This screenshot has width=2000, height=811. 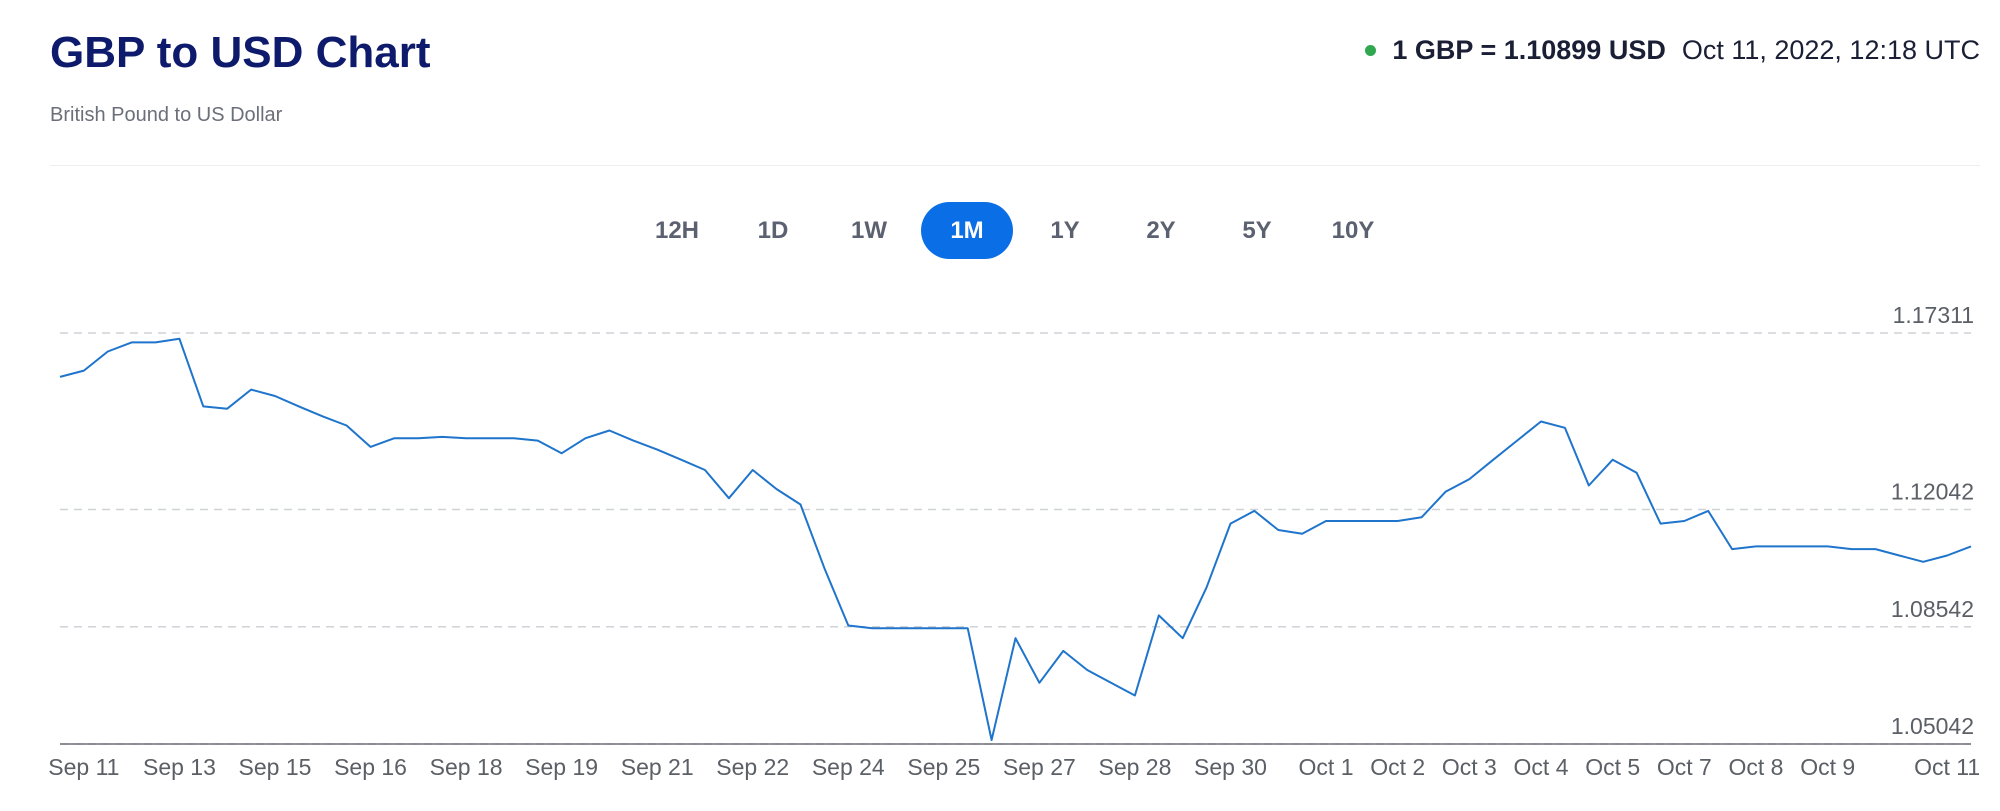 I want to click on x-tick-label: Oct 7, so click(x=1684, y=767).